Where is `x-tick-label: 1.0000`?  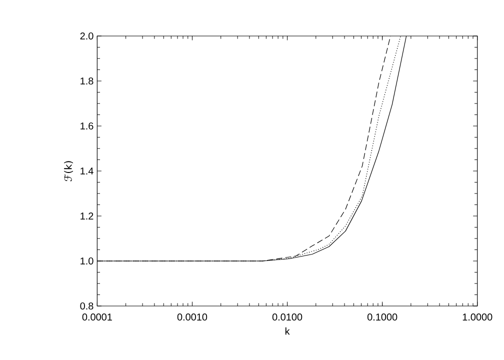
x-tick-label: 1.0000 is located at coordinates (477, 317).